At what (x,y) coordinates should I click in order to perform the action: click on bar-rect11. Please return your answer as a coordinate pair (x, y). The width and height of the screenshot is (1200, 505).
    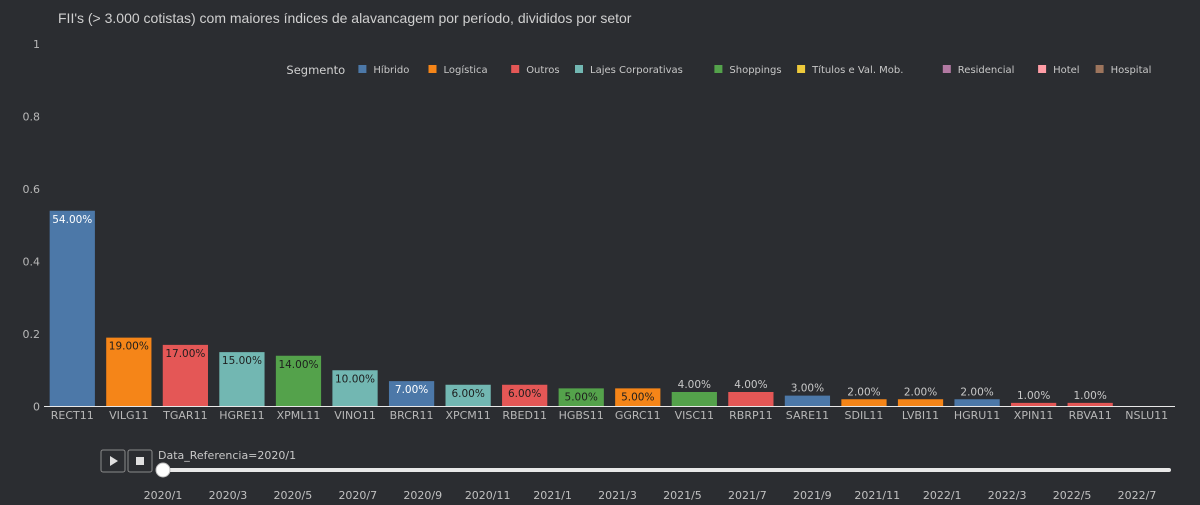
    Looking at the image, I should click on (72, 308).